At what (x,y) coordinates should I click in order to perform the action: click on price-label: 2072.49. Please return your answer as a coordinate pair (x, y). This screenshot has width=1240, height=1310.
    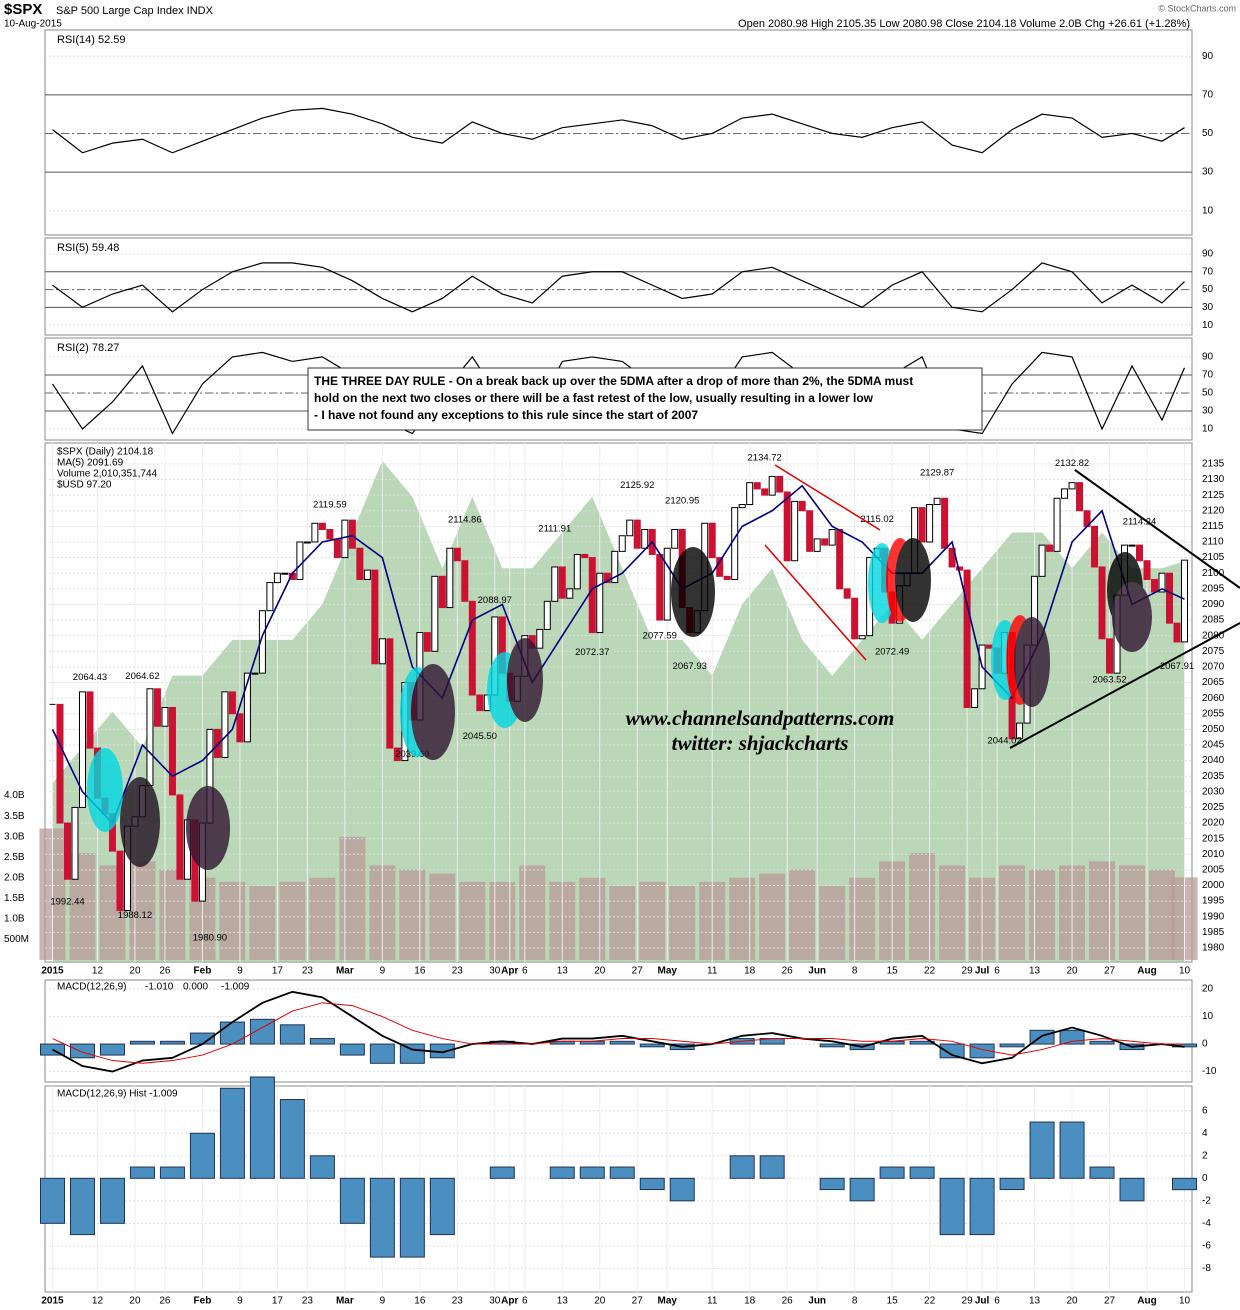
    Looking at the image, I should click on (892, 652).